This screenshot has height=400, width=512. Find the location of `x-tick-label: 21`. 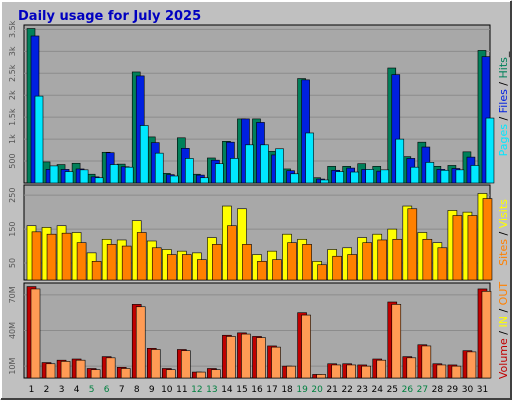

x-tick-label: 21 is located at coordinates (331, 390).